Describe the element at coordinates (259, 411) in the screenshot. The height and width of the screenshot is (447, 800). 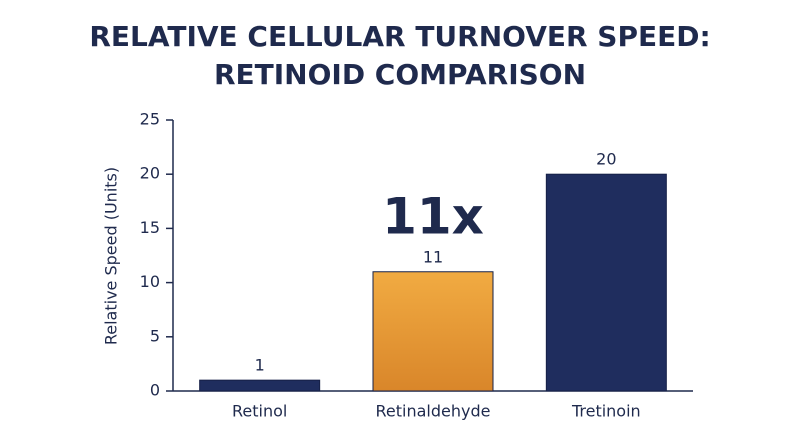
I see `x-tick-label: Retinol` at that location.